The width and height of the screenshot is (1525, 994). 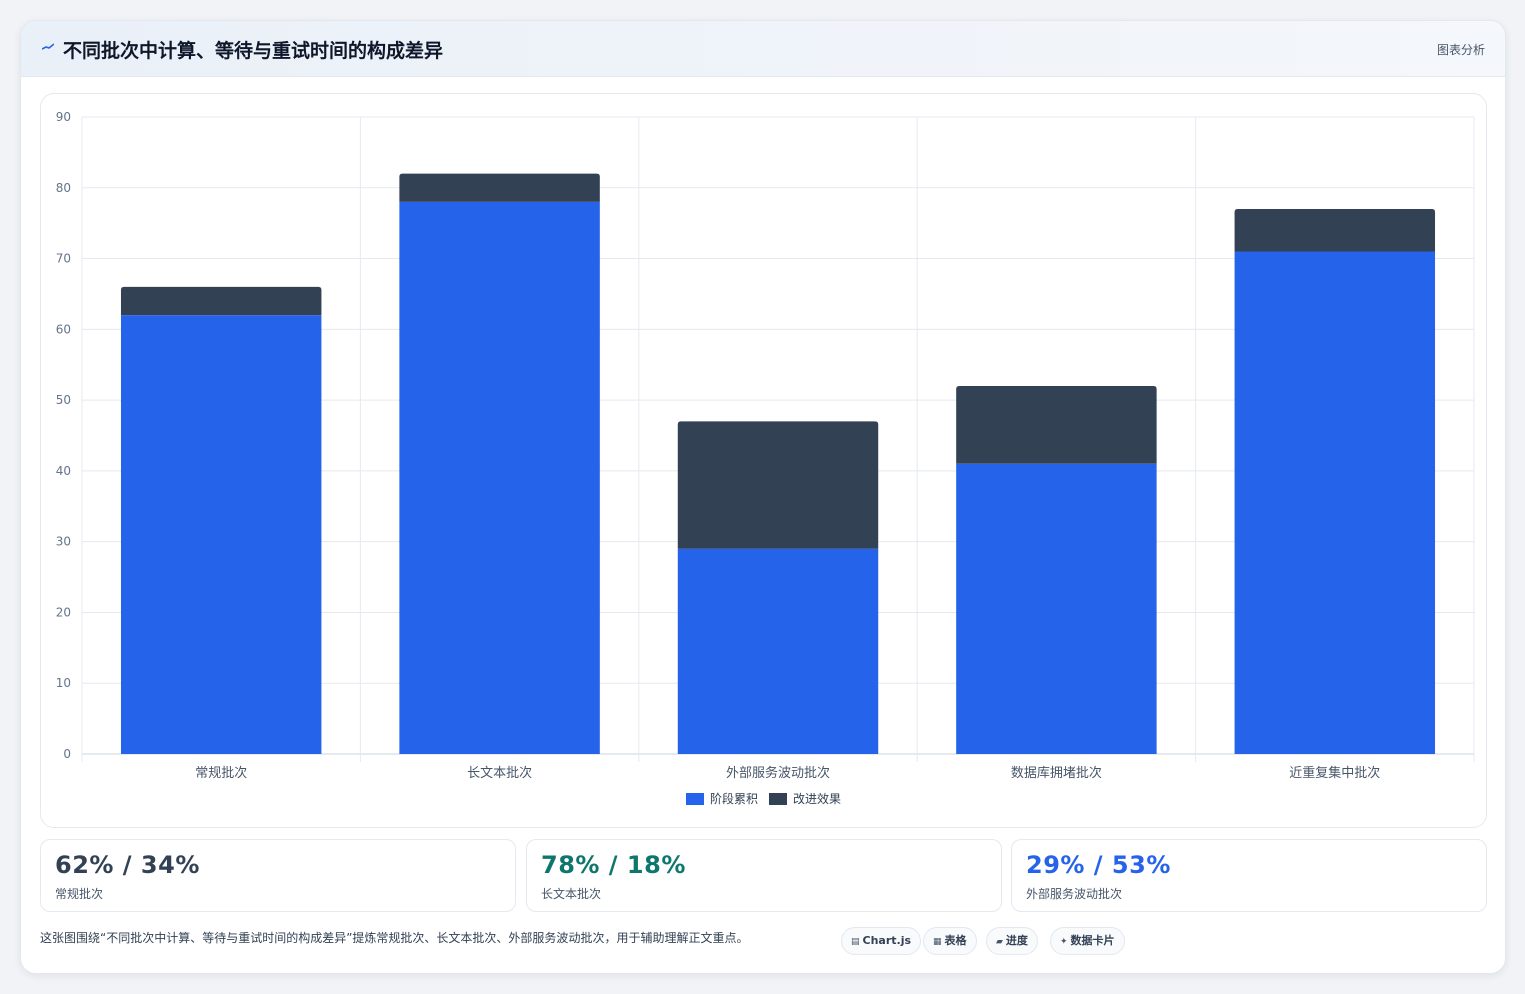 I want to click on stat-label: 外部服务波动批次, so click(x=1074, y=894).